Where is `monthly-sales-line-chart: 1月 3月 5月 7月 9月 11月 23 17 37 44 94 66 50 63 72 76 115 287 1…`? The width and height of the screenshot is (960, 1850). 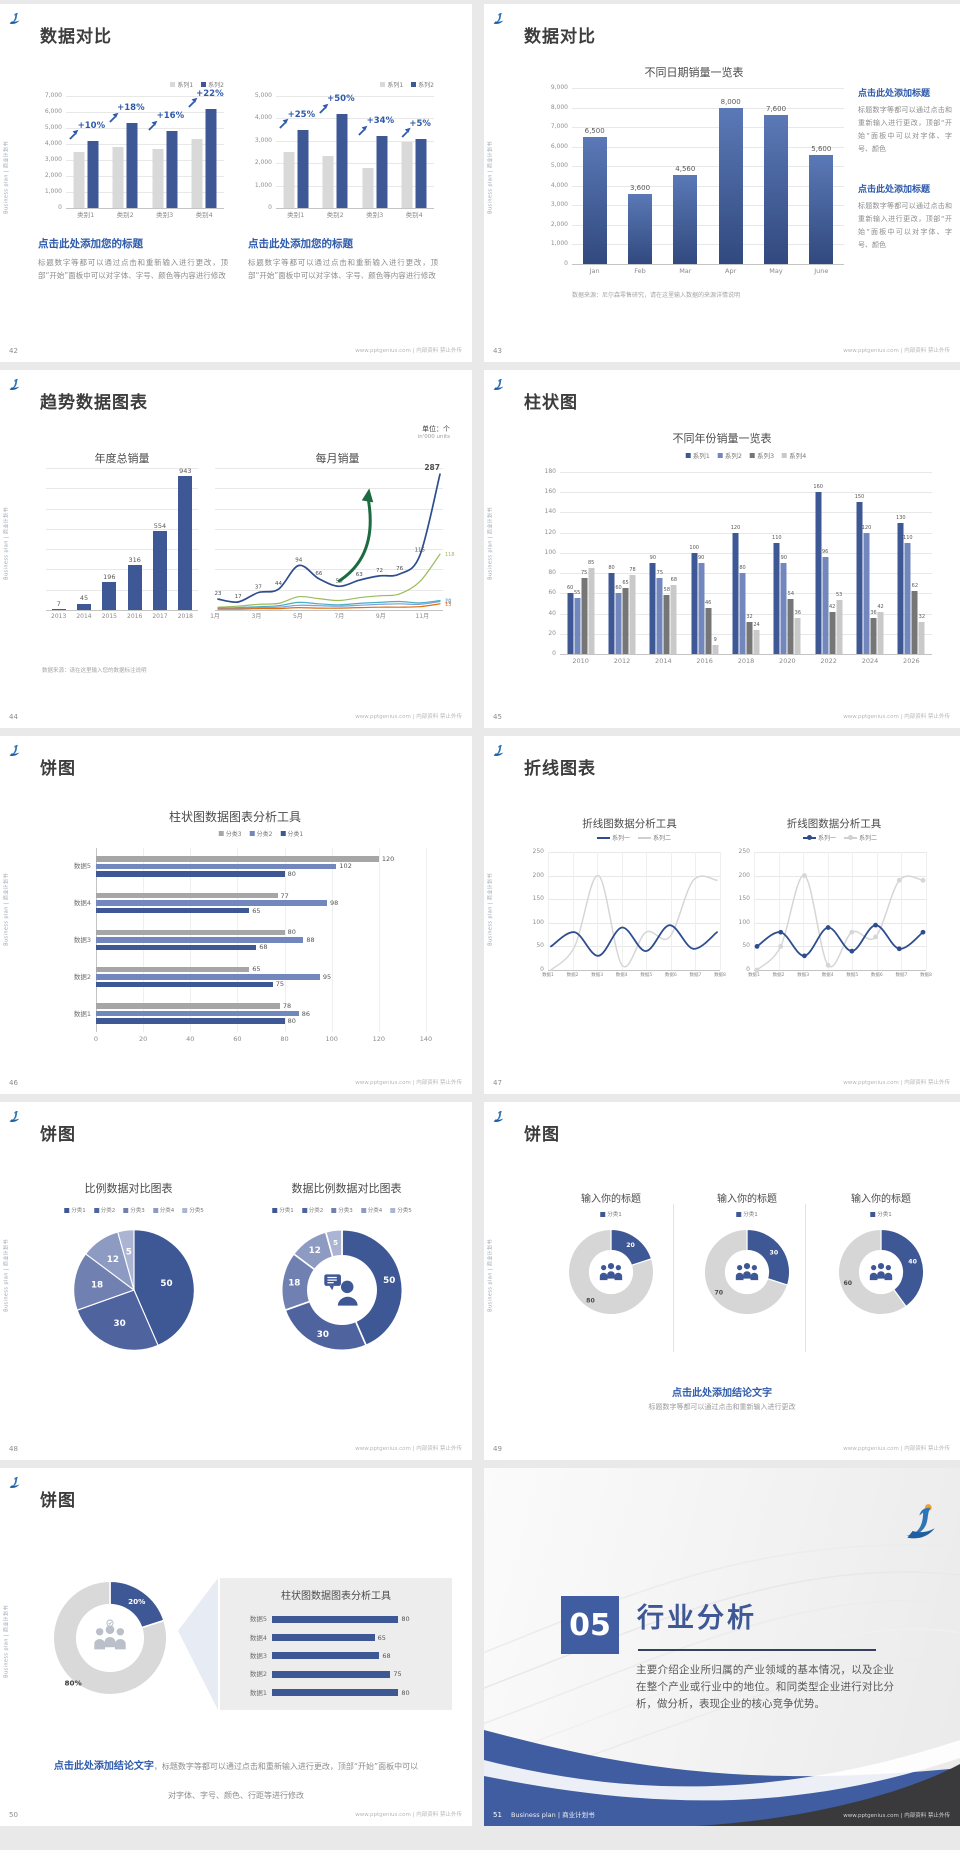
monthly-sales-line-chart: 1月 3月 5月 7月 9月 11月 23 17 37 44 94 66 50 63 72 76 115 287 1… is located at coordinates (332, 541).